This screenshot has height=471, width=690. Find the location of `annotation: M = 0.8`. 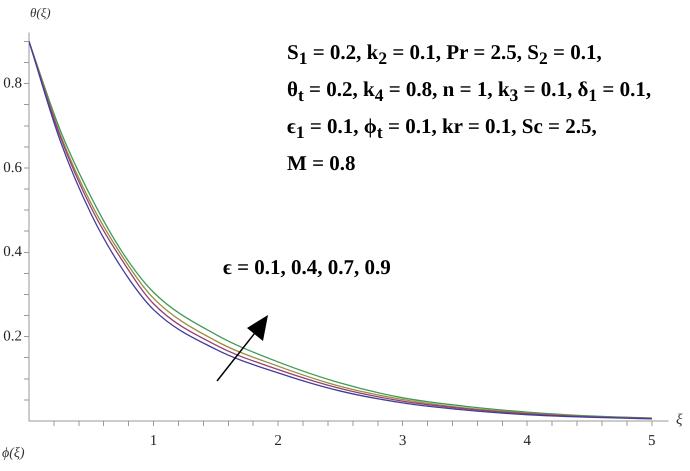

annotation: M = 0.8 is located at coordinates (321, 163).